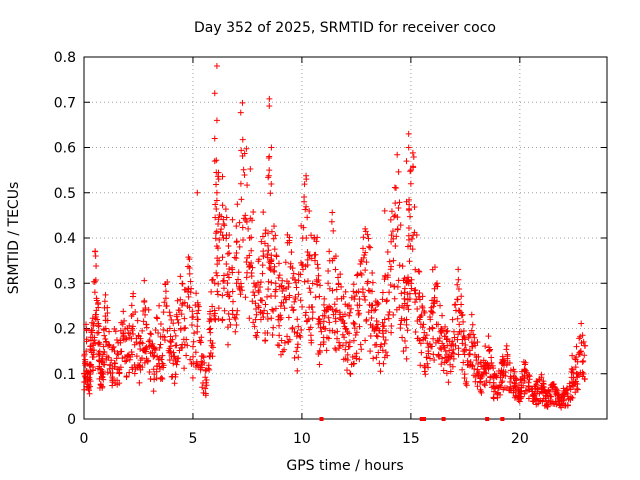  I want to click on y-axis-label: SRMTID / TECUs, so click(14, 238).